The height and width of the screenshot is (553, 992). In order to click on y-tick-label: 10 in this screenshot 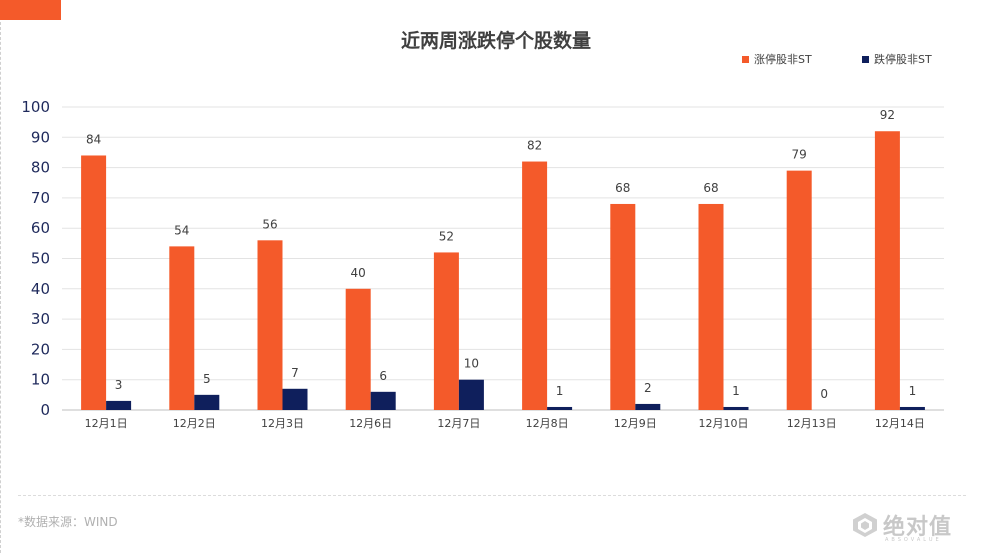, I will do `click(40, 380)`.